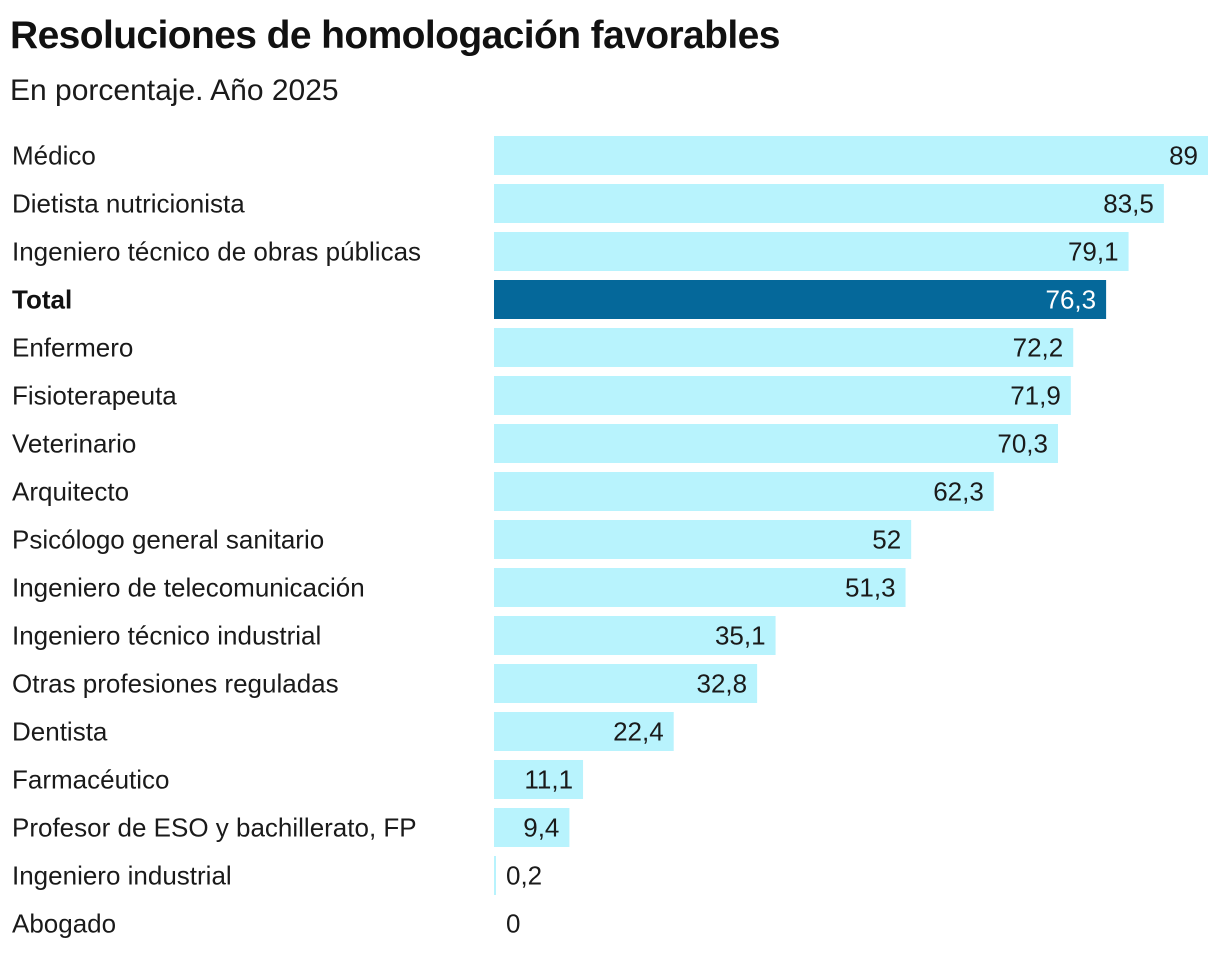 The height and width of the screenshot is (954, 1220). What do you see at coordinates (1183, 156) in the screenshot?
I see `value-label-medico: 89` at bounding box center [1183, 156].